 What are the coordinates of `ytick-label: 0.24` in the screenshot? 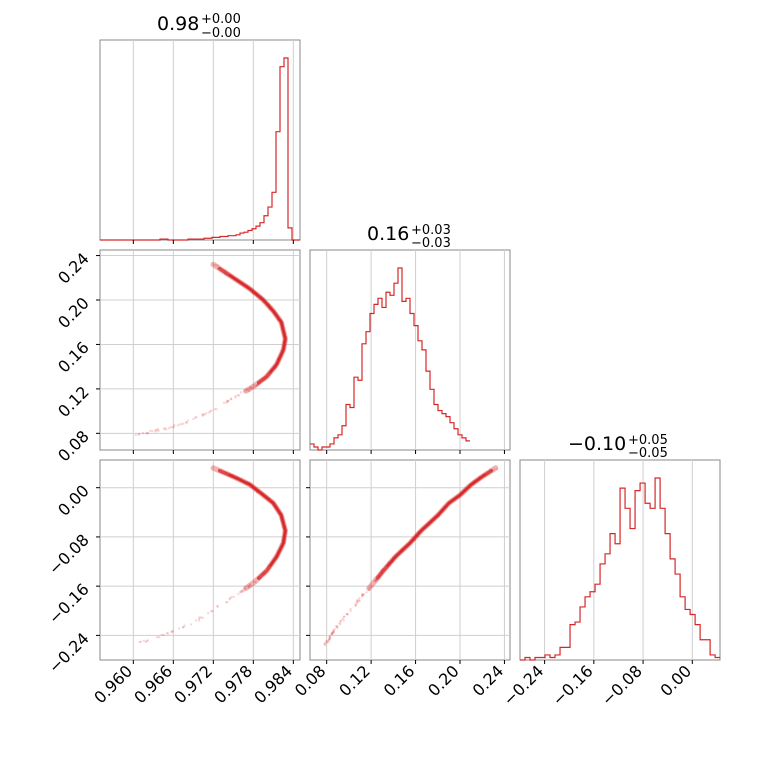 It's located at (73, 268).